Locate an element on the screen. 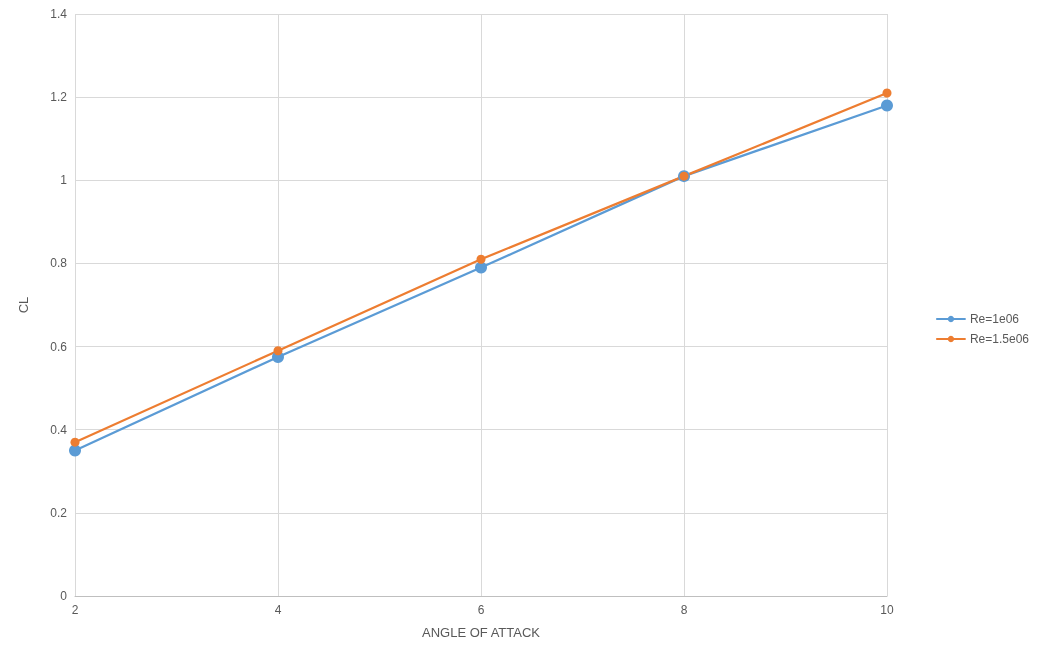 The width and height of the screenshot is (1044, 658). y-tick-label: 0 is located at coordinates (64, 596).